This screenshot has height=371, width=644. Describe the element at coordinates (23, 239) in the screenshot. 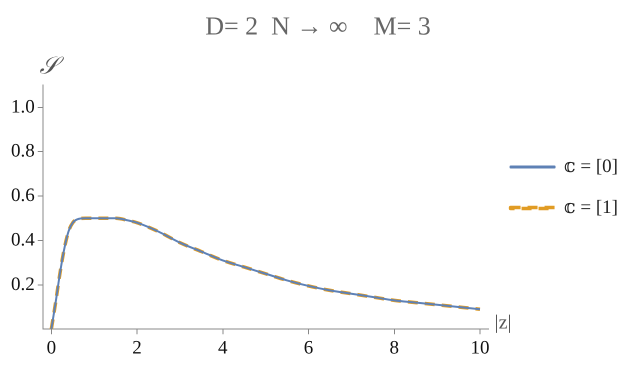

I see `y-tick-label: 0.4` at that location.